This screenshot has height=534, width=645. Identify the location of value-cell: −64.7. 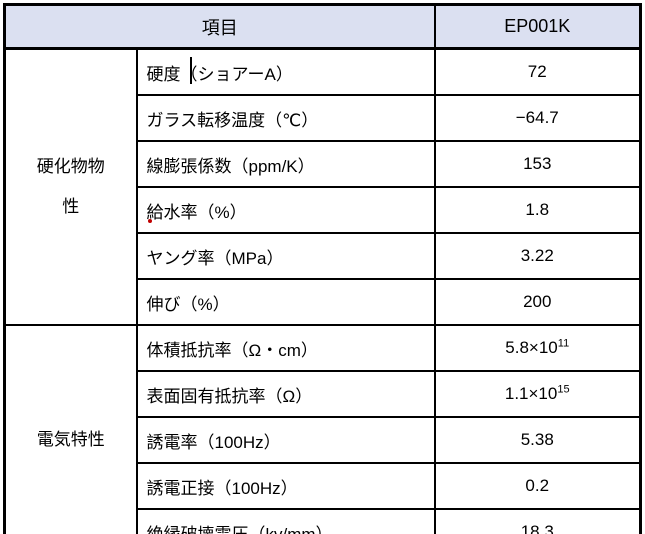
(537, 118).